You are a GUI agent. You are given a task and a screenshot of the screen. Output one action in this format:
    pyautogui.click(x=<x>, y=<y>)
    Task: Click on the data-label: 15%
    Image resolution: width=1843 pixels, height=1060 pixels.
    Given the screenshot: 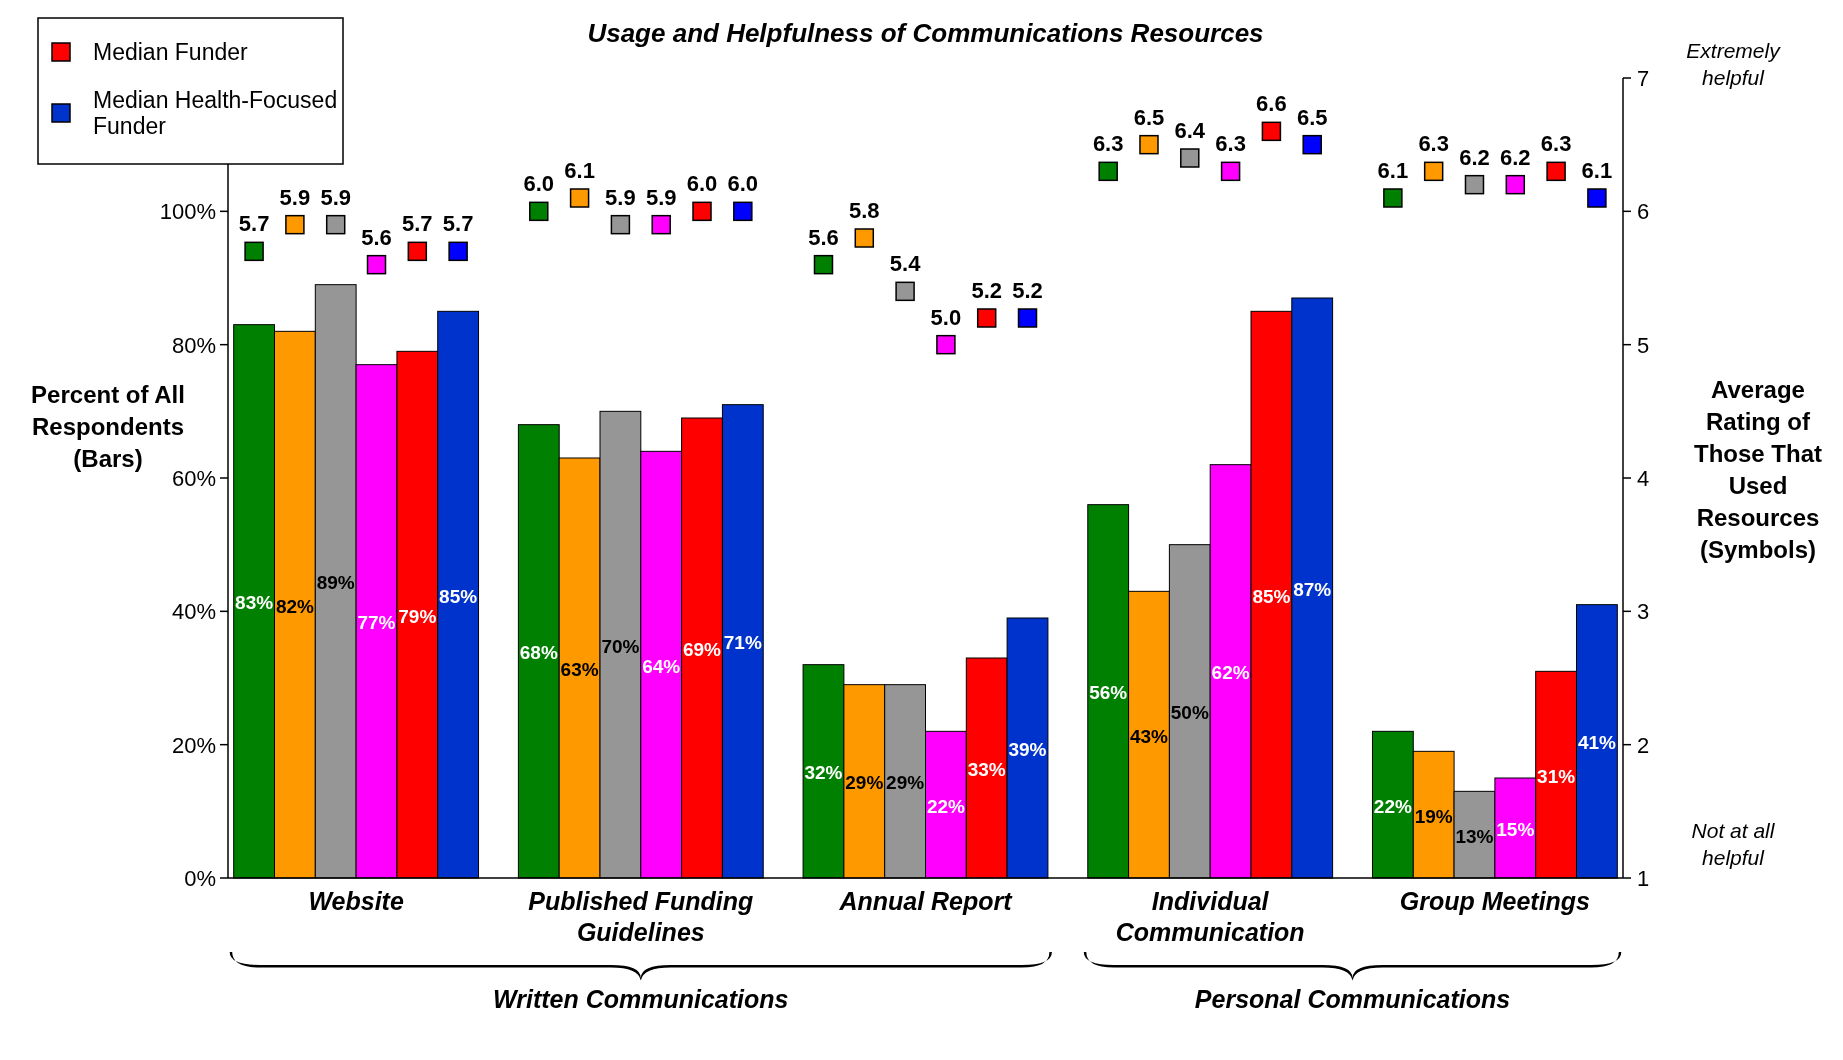 What is the action you would take?
    pyautogui.click(x=1515, y=829)
    